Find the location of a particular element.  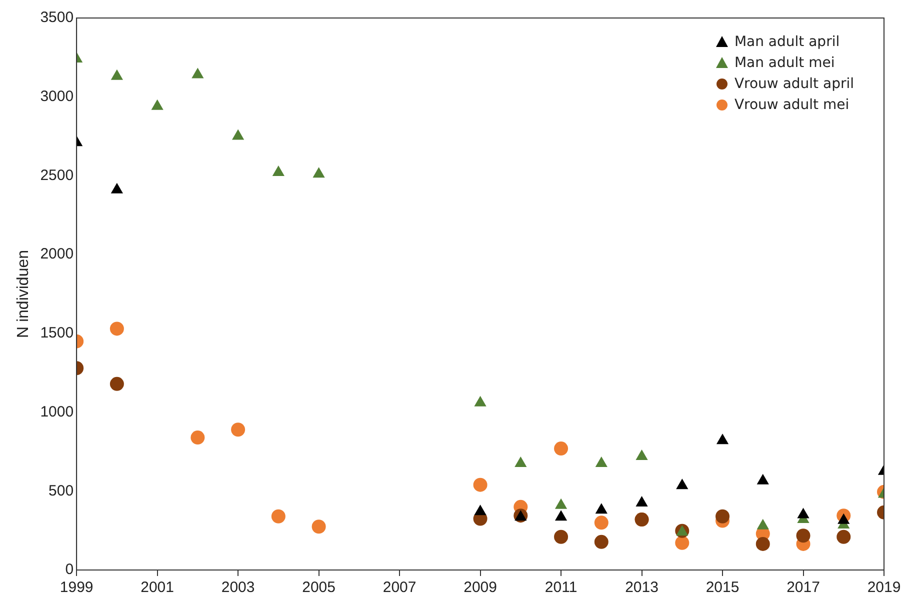

x-tick-label: 2001 is located at coordinates (157, 587).